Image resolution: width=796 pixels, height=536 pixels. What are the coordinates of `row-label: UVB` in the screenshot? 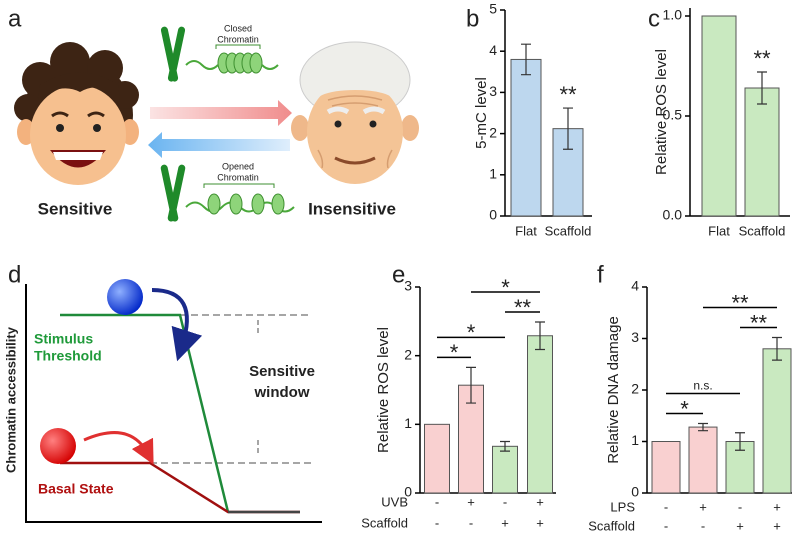 It's located at (394, 501).